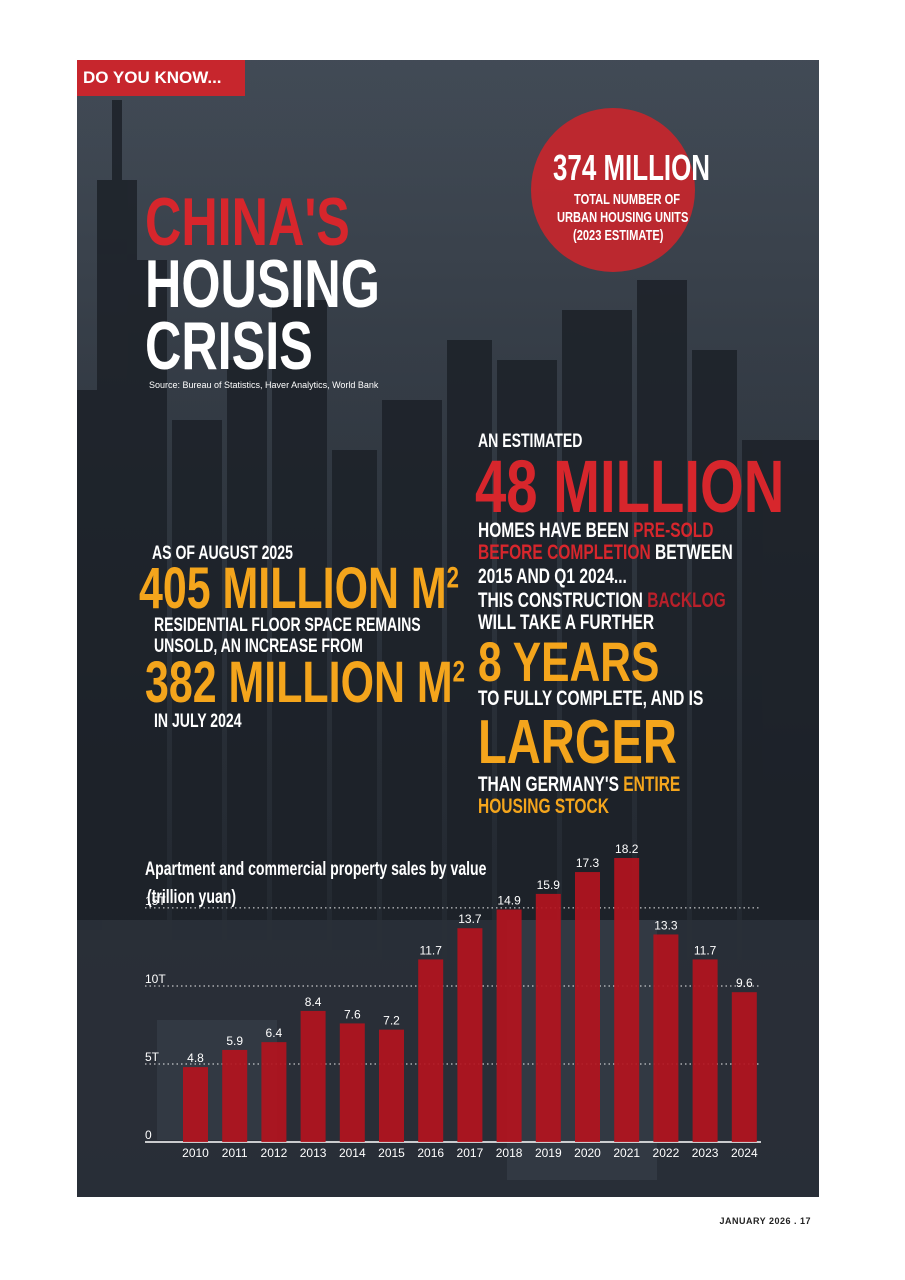  What do you see at coordinates (352, 1153) in the screenshot?
I see `x-tick-label-2014: 2014` at bounding box center [352, 1153].